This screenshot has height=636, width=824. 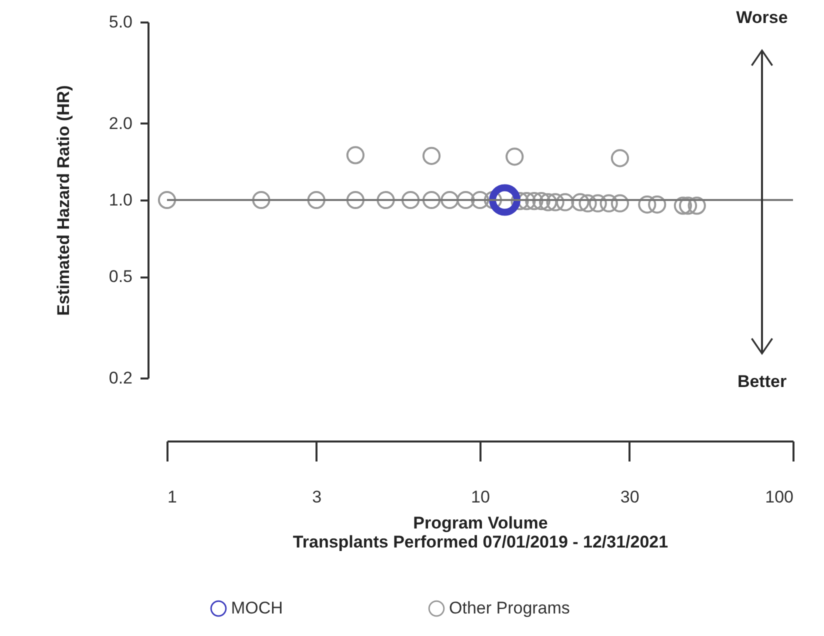 I want to click on y-tick-label: 0.5, so click(x=120, y=276).